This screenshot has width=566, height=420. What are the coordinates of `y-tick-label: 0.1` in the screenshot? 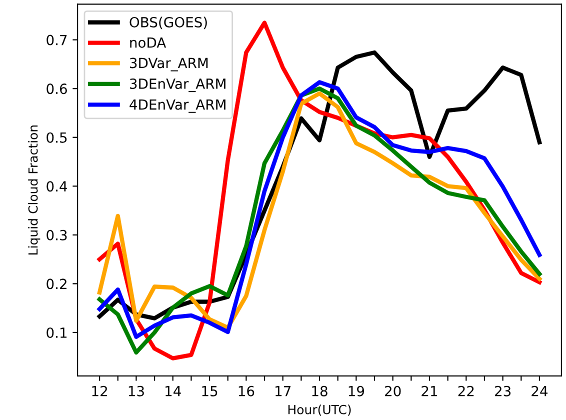 It's located at (56, 332).